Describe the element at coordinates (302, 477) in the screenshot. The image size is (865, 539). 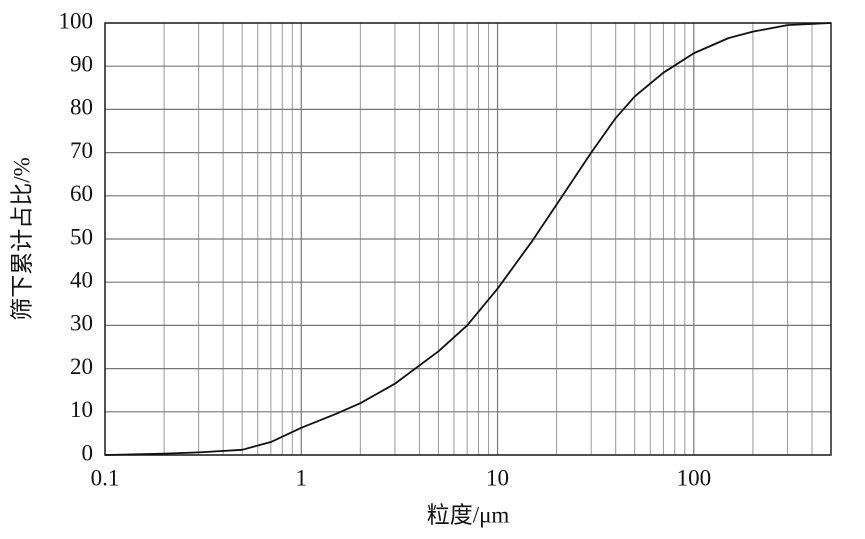
I see `x-tick-label: 1` at that location.